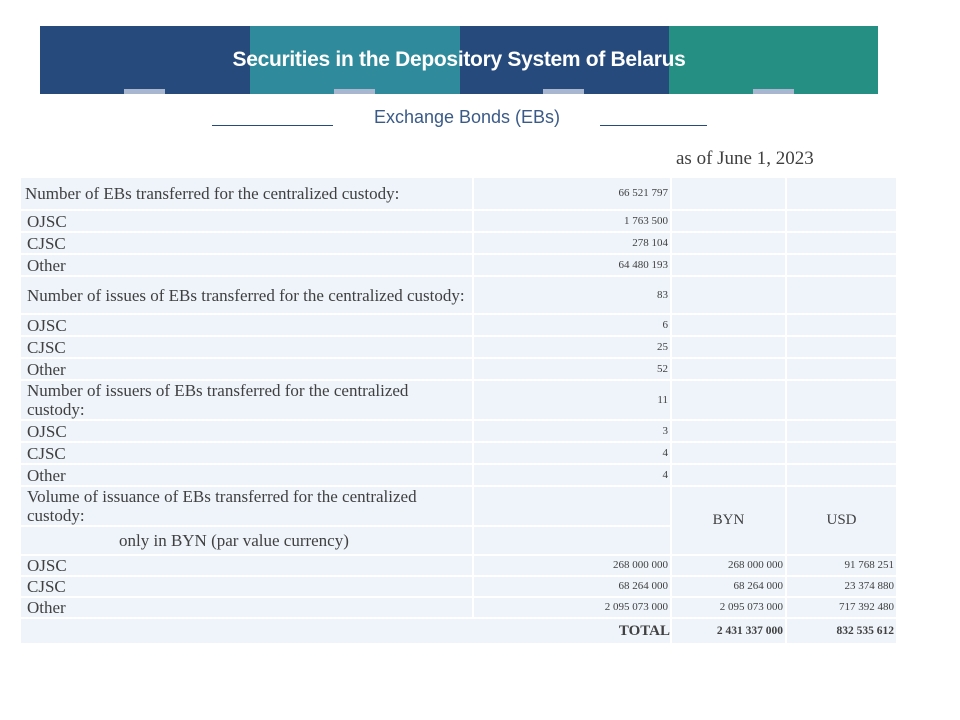  What do you see at coordinates (246, 540) in the screenshot?
I see `currency-note: only in BYN (par value currency)` at bounding box center [246, 540].